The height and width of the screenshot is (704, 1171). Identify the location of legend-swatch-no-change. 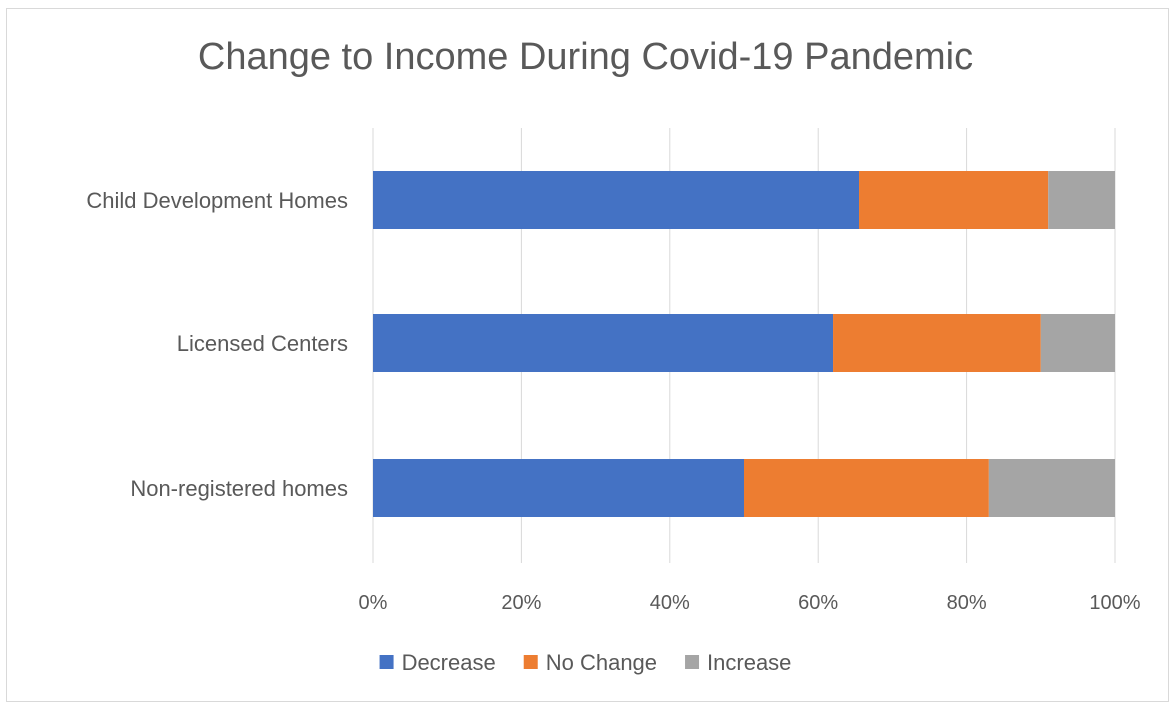
(530, 662).